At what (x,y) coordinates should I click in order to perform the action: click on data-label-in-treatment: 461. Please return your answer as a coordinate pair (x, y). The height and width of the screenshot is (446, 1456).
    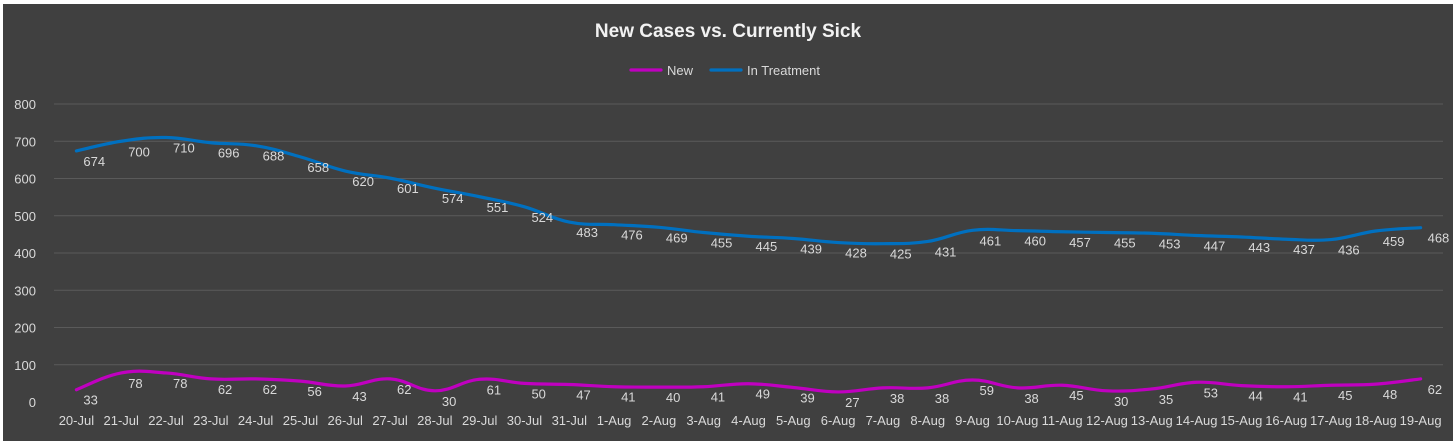
    Looking at the image, I should click on (991, 240).